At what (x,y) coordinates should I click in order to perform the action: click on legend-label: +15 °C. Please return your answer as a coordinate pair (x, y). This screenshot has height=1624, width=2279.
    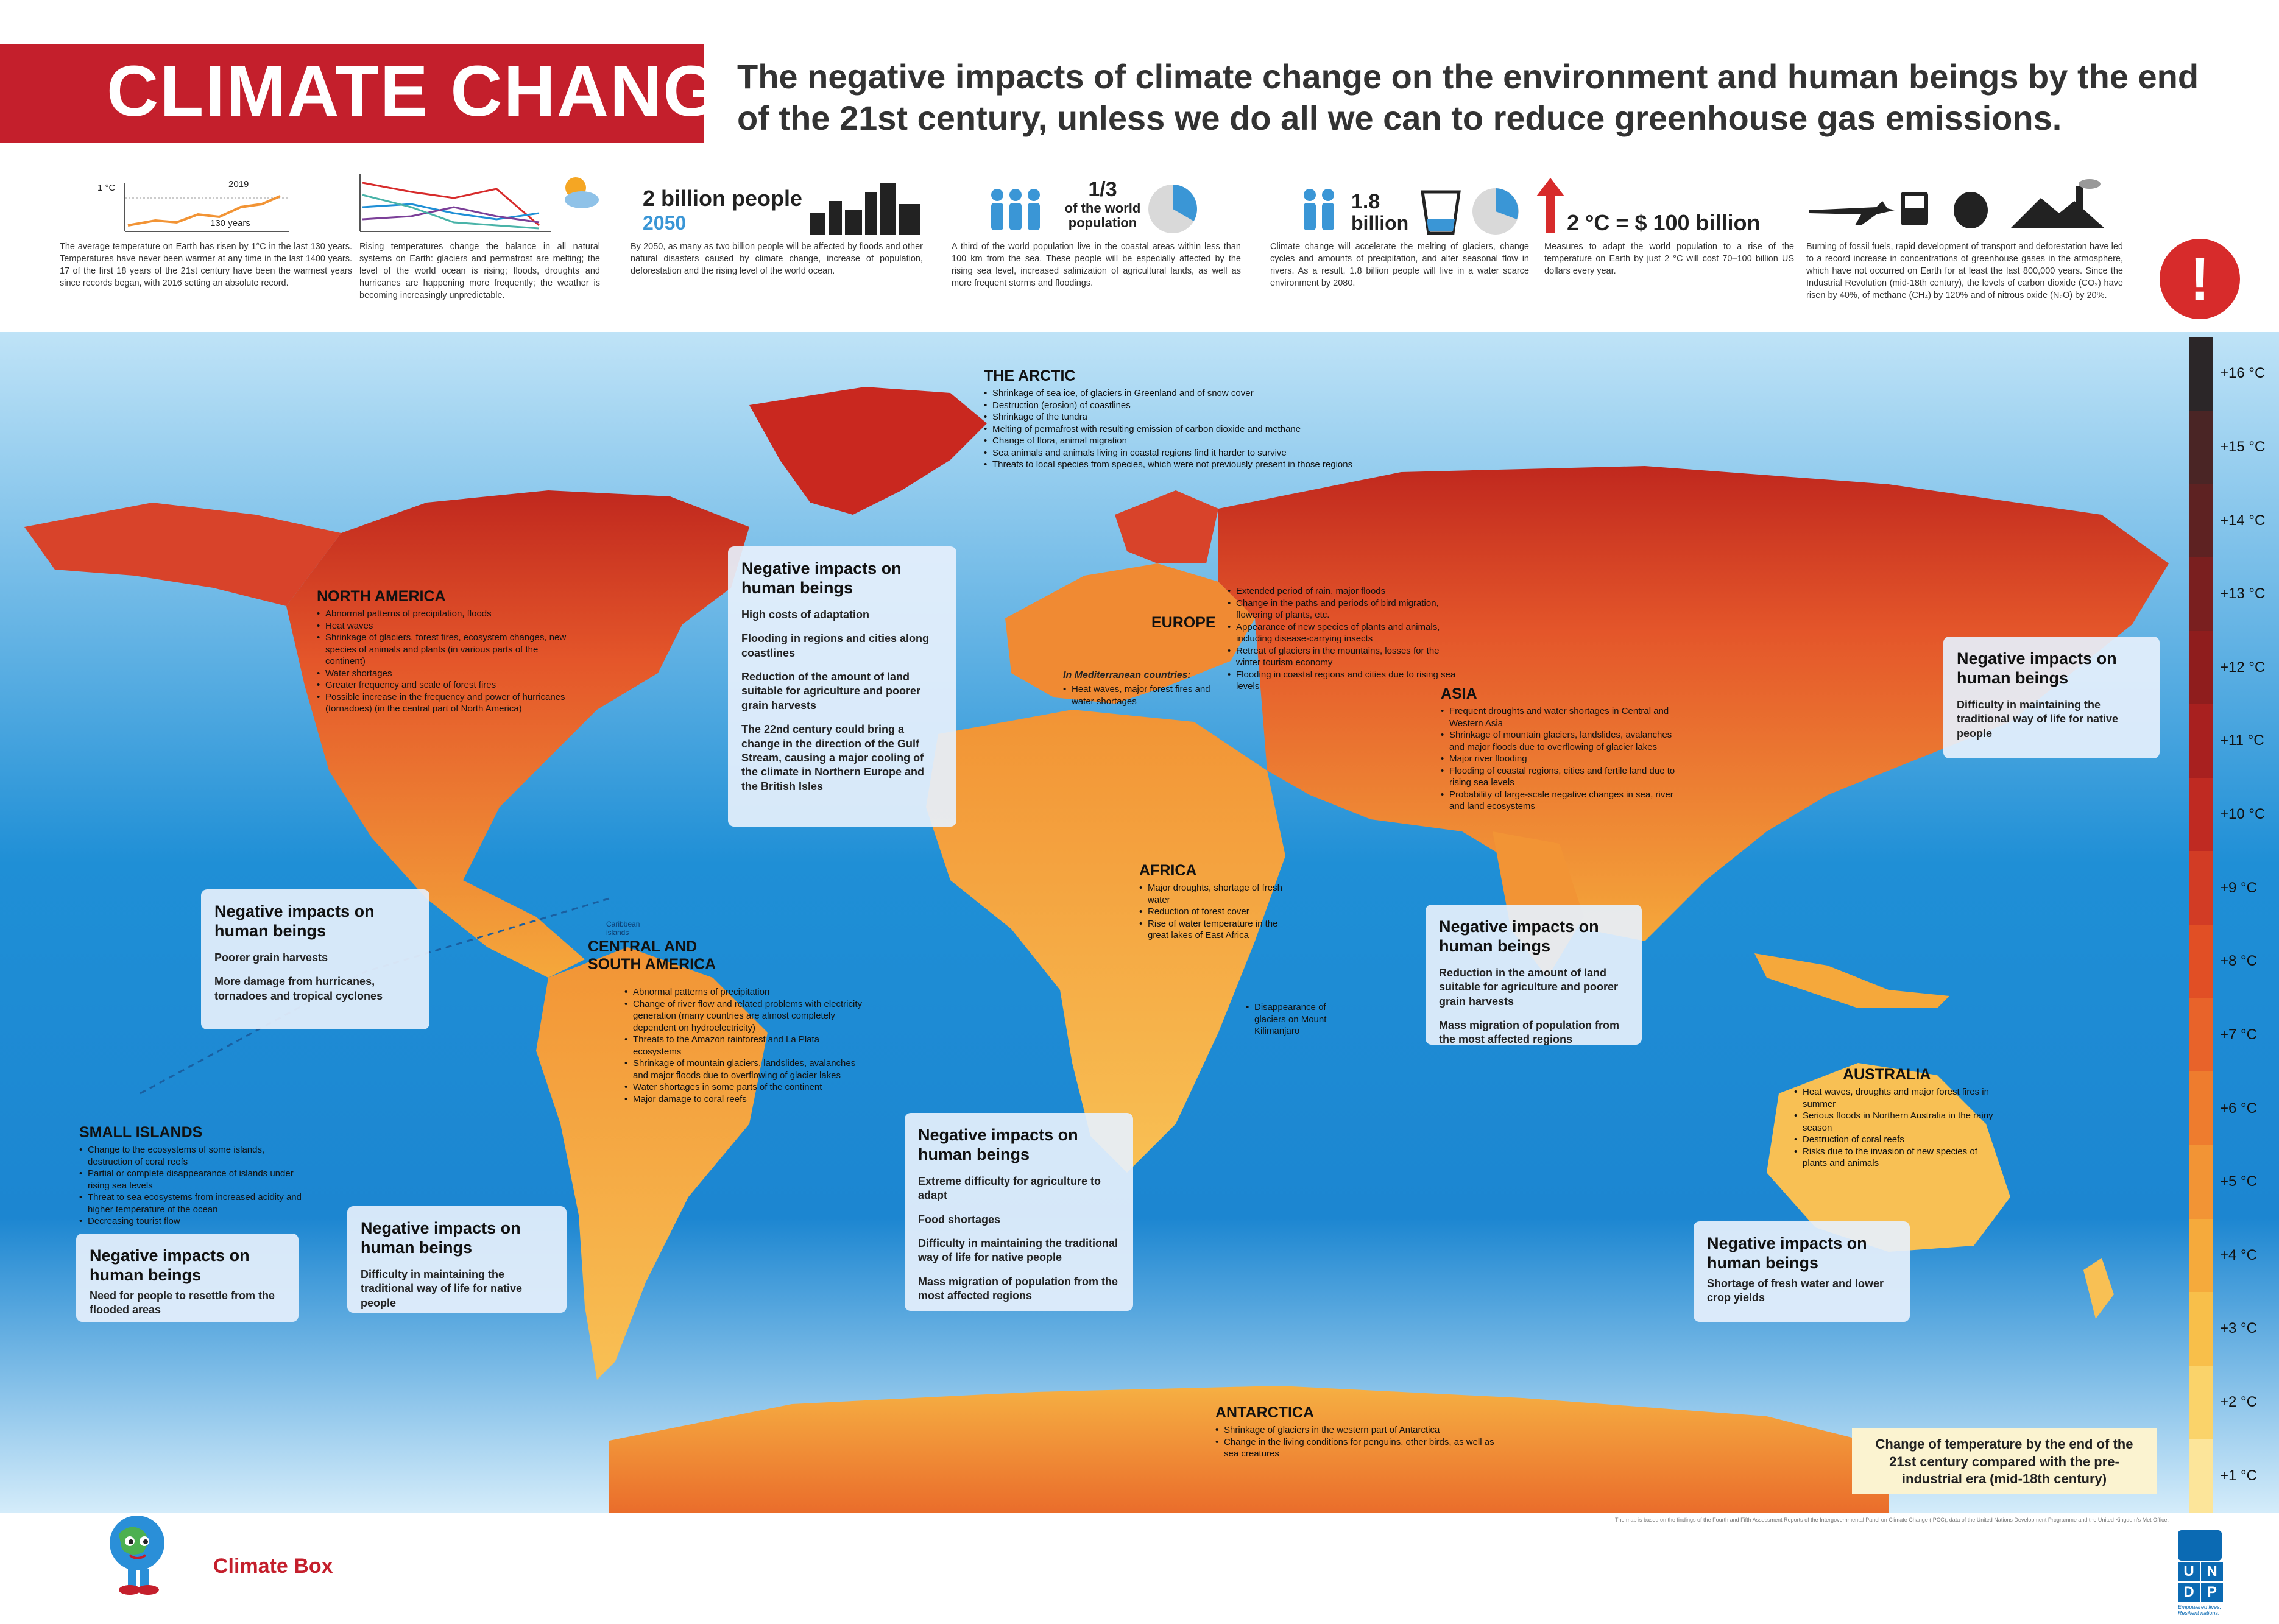
    Looking at the image, I should click on (2243, 446).